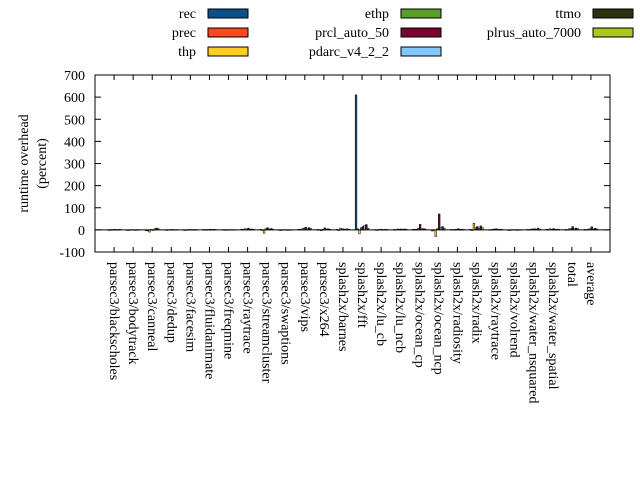  I want to click on x-tick-label: parsec3/swaptions, so click(285, 313).